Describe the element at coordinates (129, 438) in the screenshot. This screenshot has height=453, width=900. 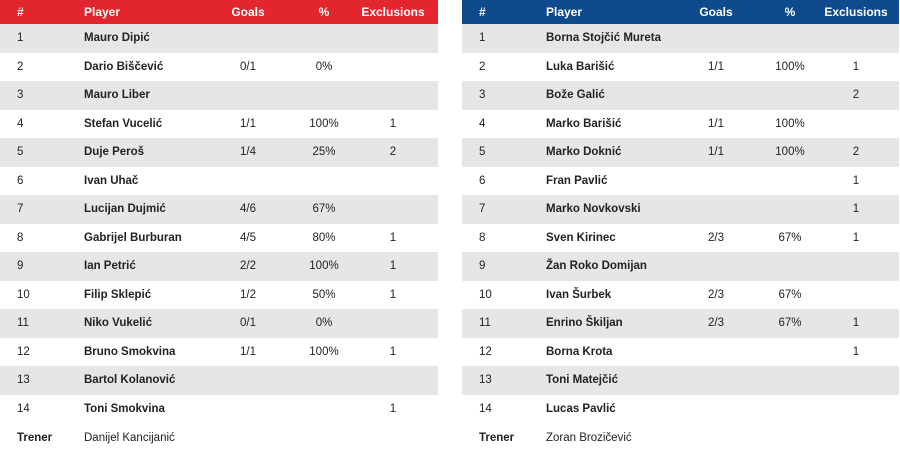
I see `coach-name: Danijel Kancijanić` at that location.